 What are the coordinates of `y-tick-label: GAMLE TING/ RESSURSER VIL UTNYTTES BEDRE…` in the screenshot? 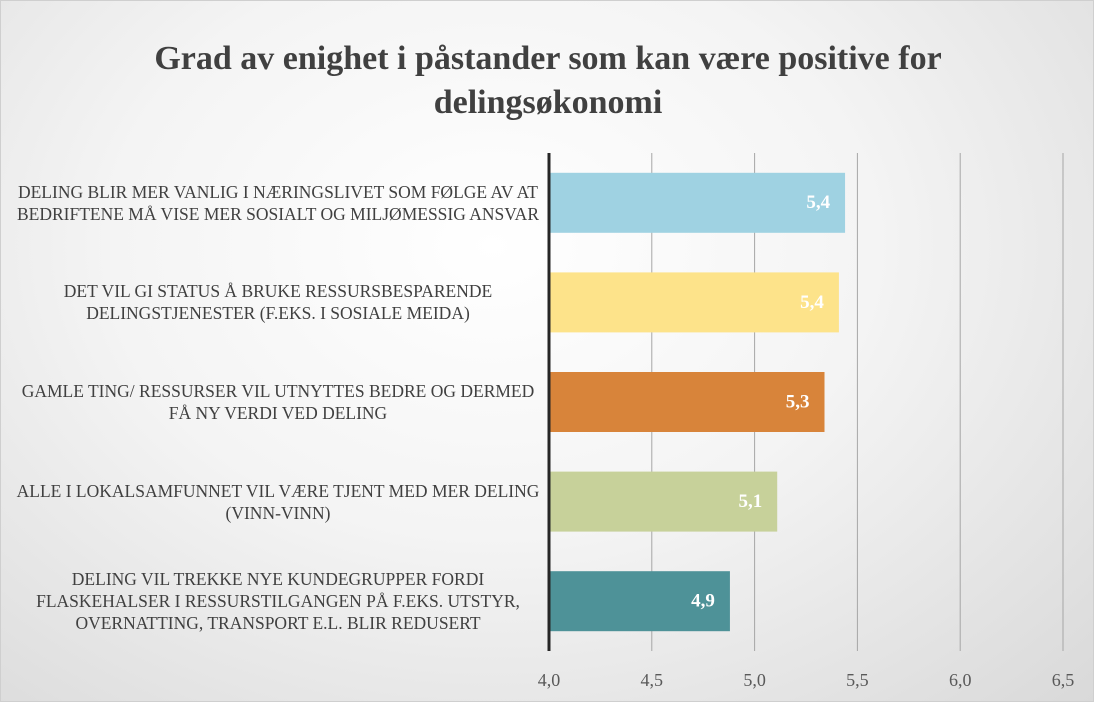 It's located at (278, 401).